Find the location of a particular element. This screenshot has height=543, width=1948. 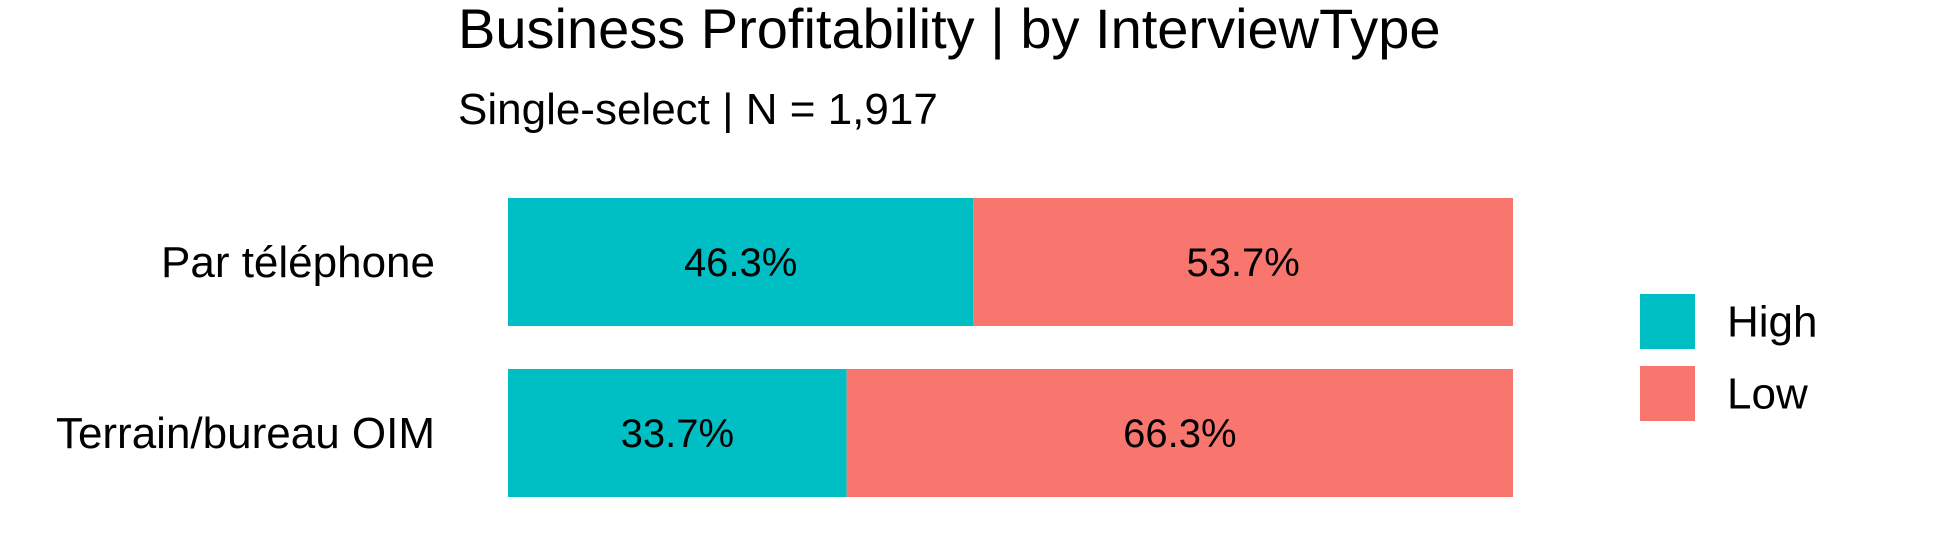

legend-label-high: High is located at coordinates (1772, 322).